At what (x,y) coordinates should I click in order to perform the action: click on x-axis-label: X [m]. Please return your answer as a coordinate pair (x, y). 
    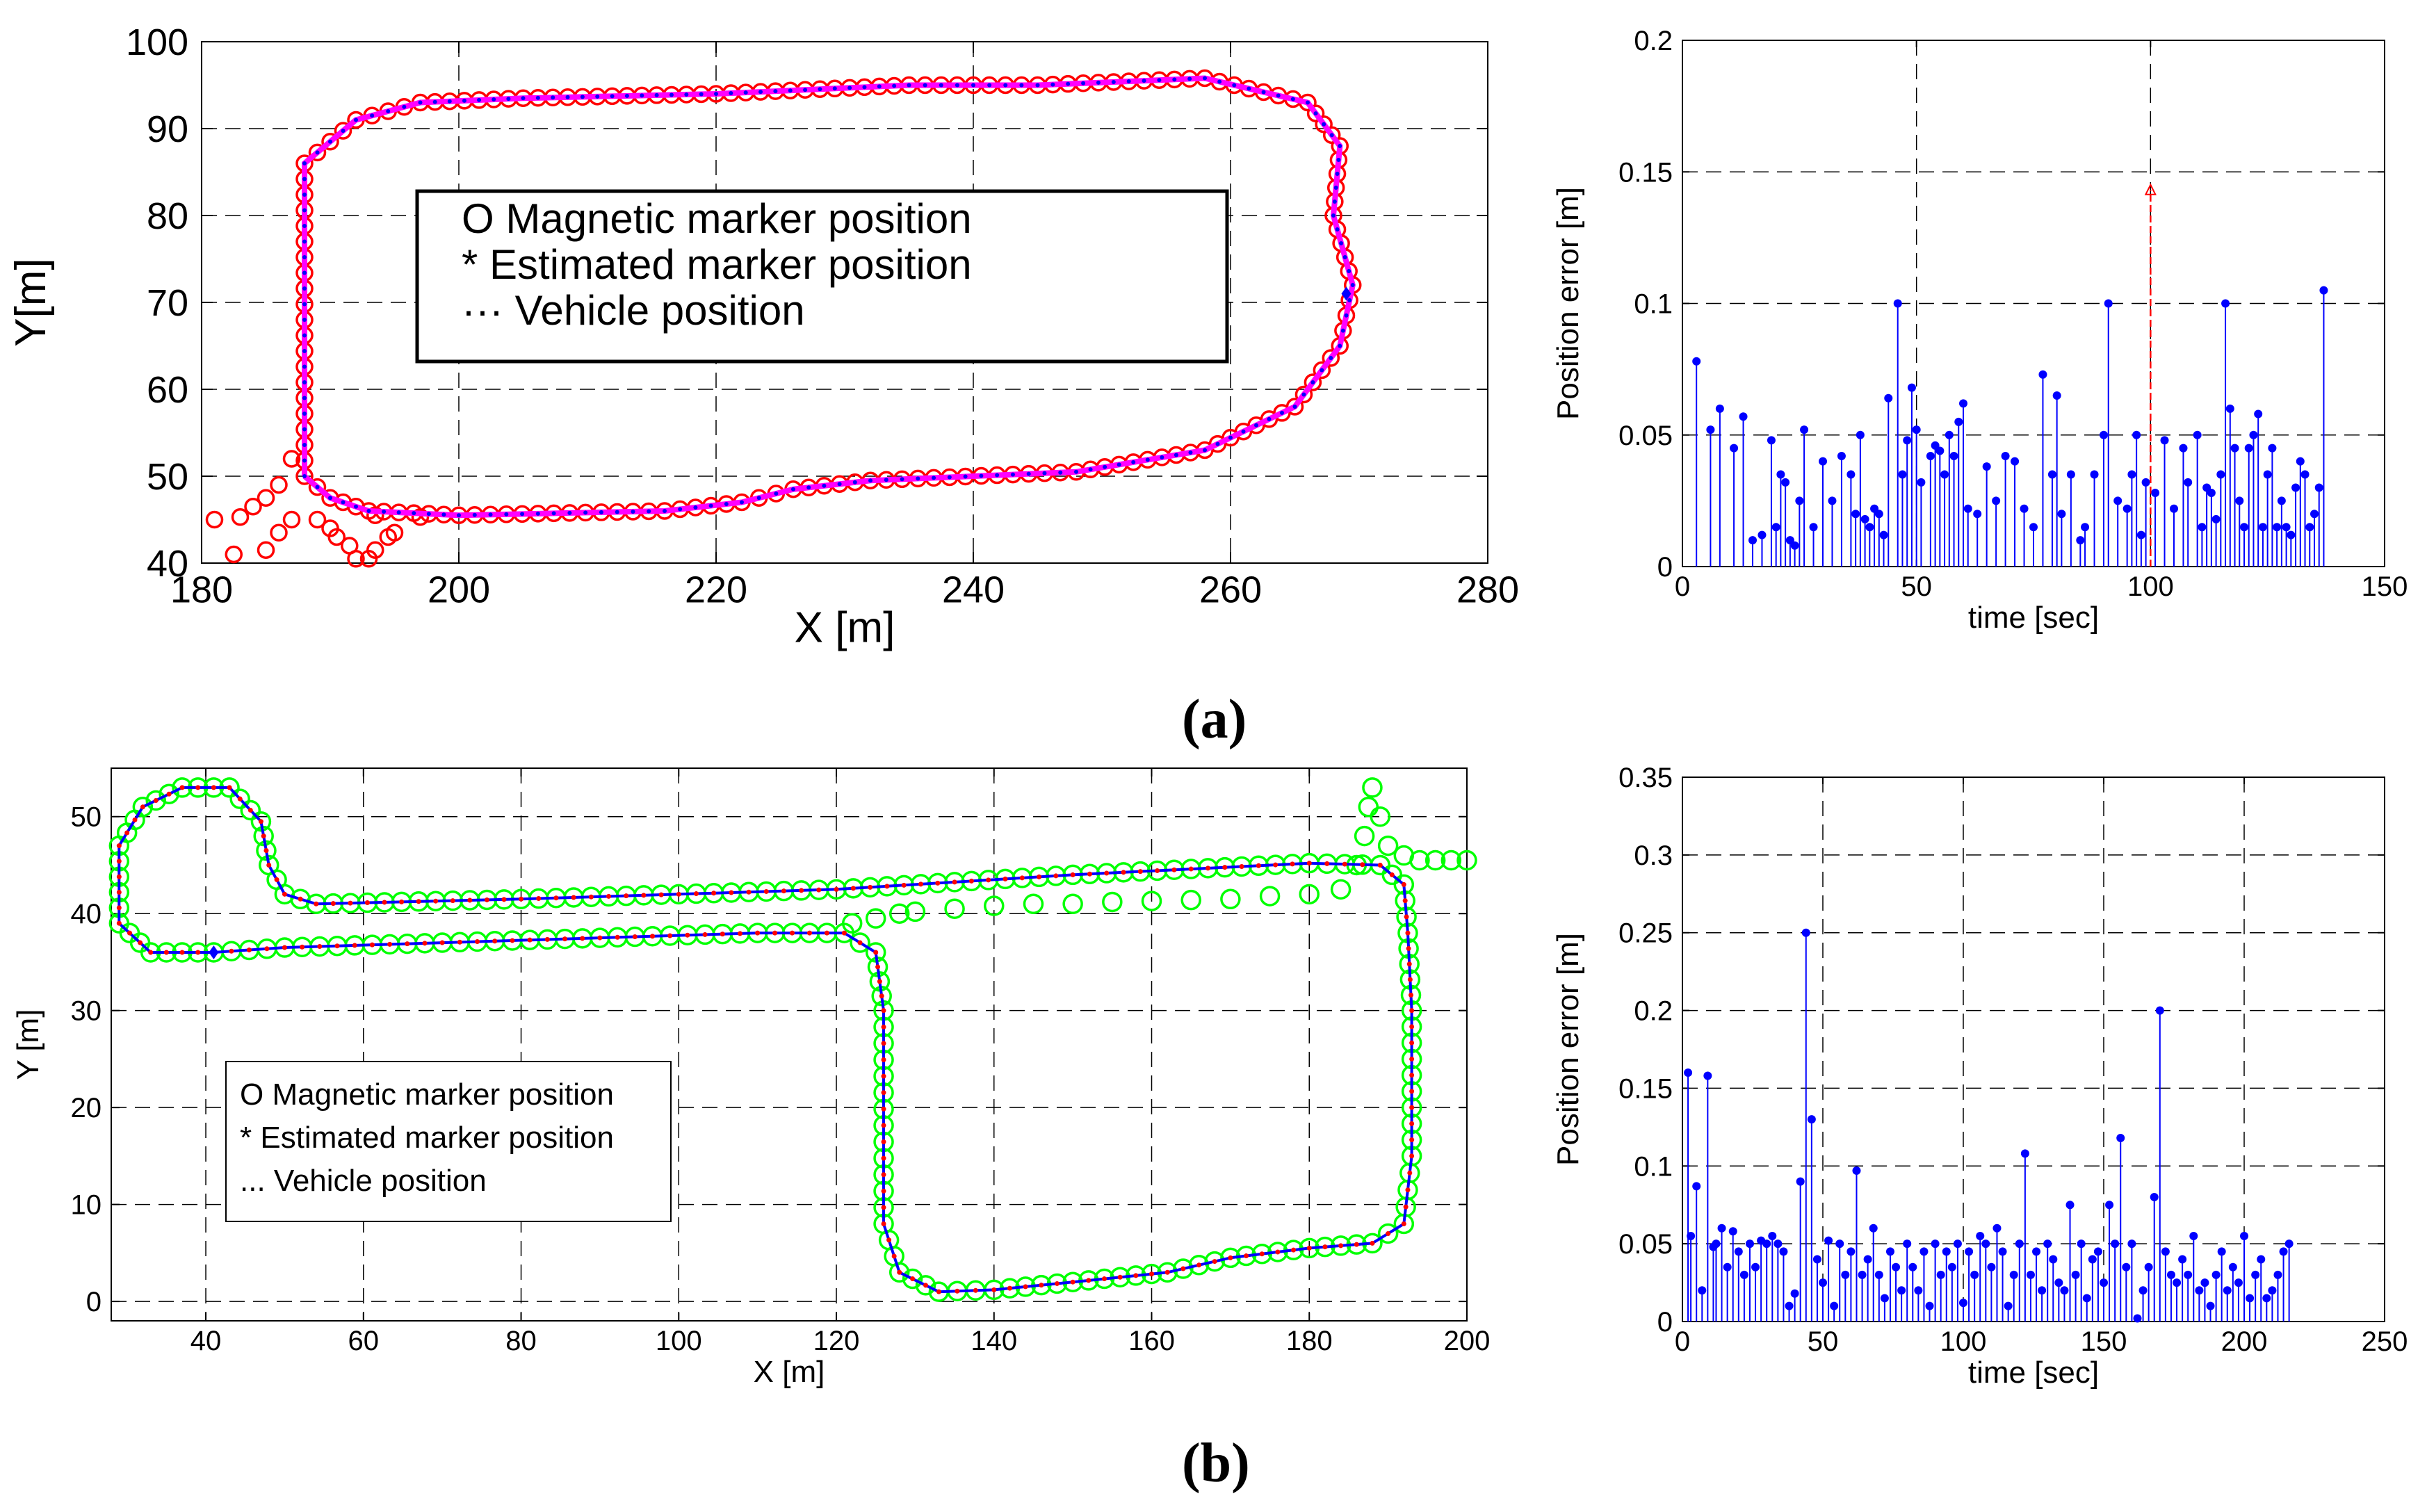
    Looking at the image, I should click on (789, 1372).